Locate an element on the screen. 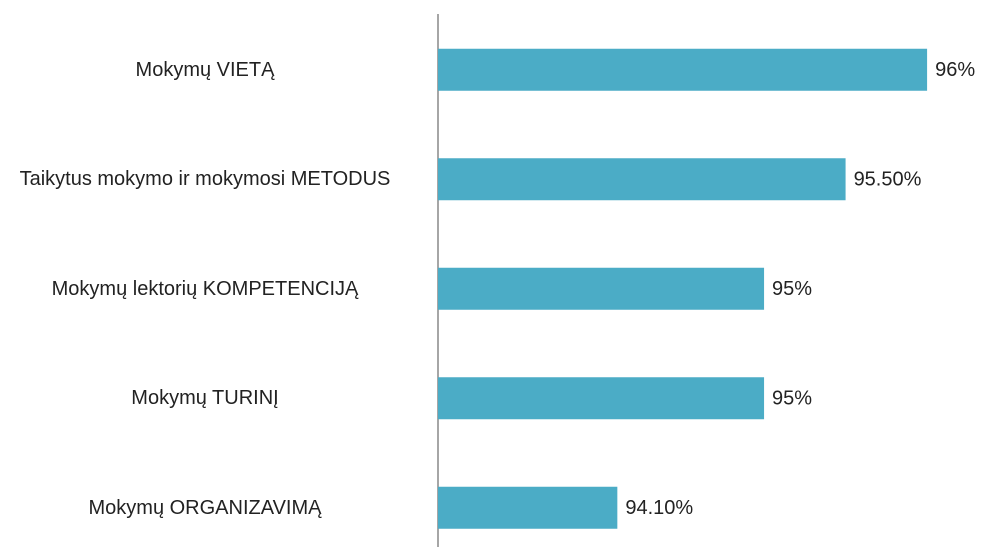 This screenshot has height=547, width=990. y-tick-label: Mokymų VIETĄ is located at coordinates (205, 69).